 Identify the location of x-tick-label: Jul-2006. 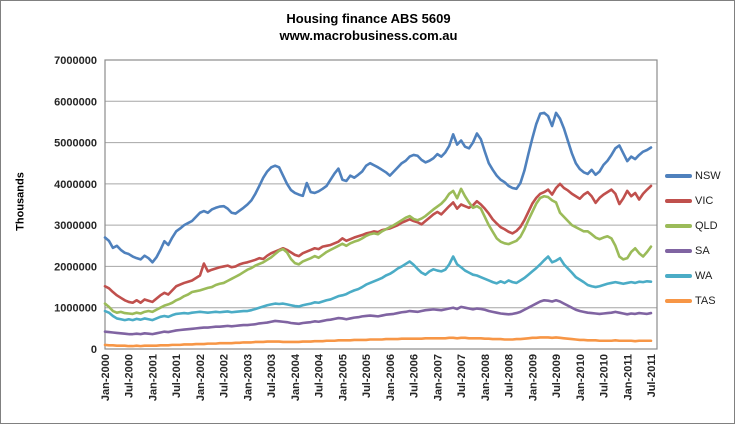
(415, 376).